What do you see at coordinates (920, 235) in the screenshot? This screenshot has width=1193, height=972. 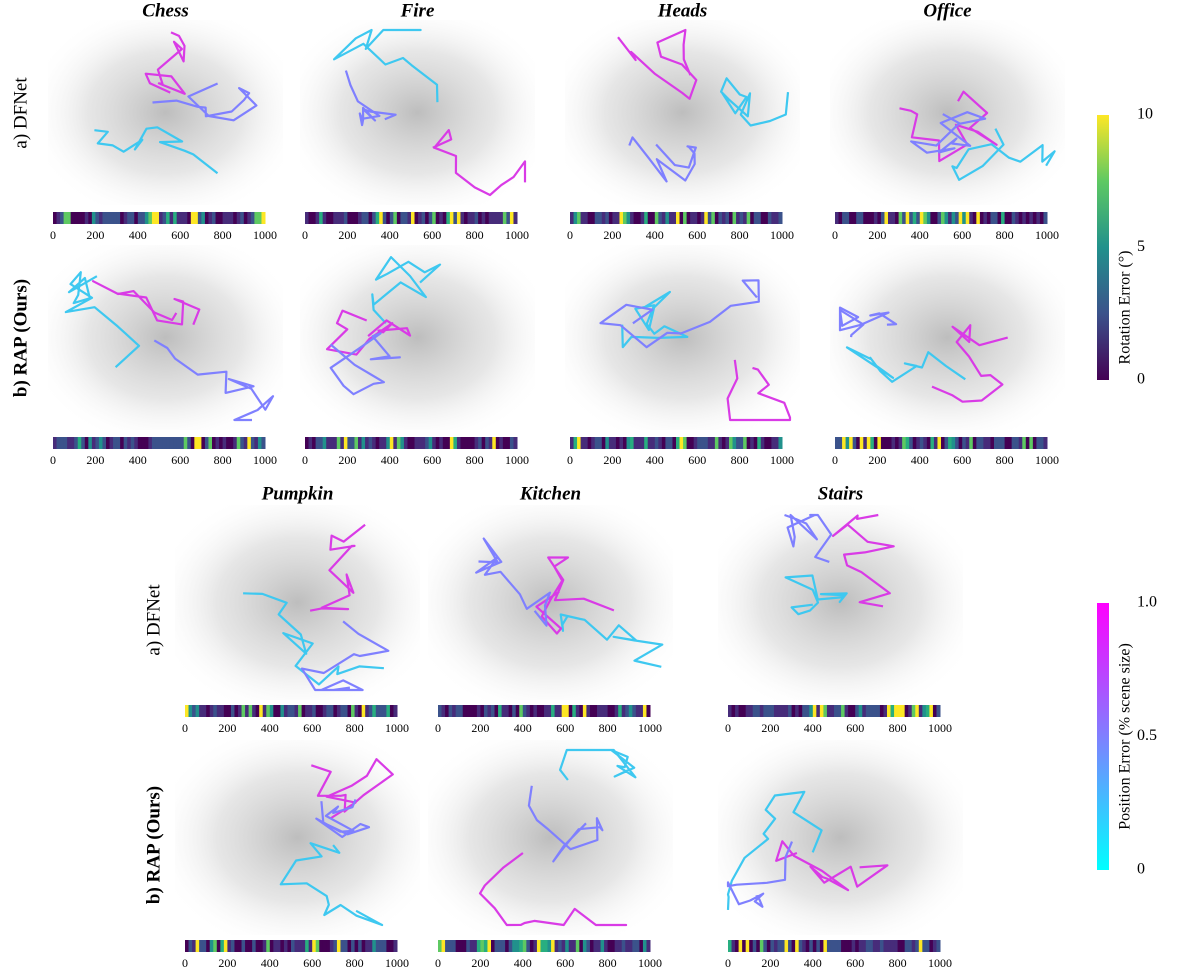 I see `strip-tick-label: 400` at bounding box center [920, 235].